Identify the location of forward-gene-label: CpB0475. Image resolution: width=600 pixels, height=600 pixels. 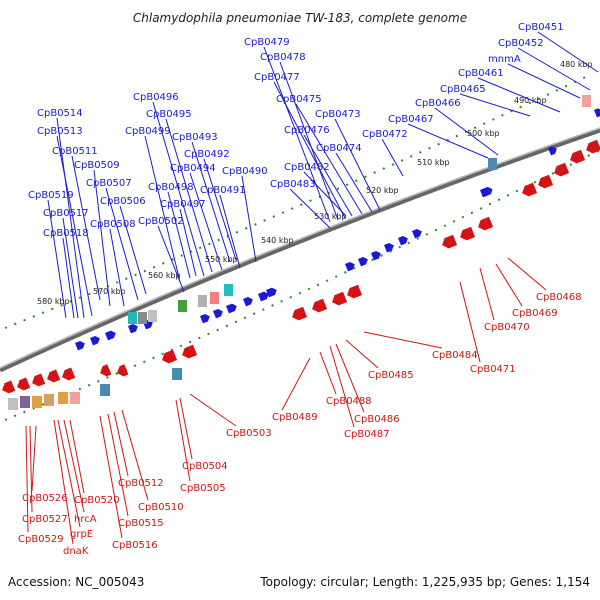
(299, 99).